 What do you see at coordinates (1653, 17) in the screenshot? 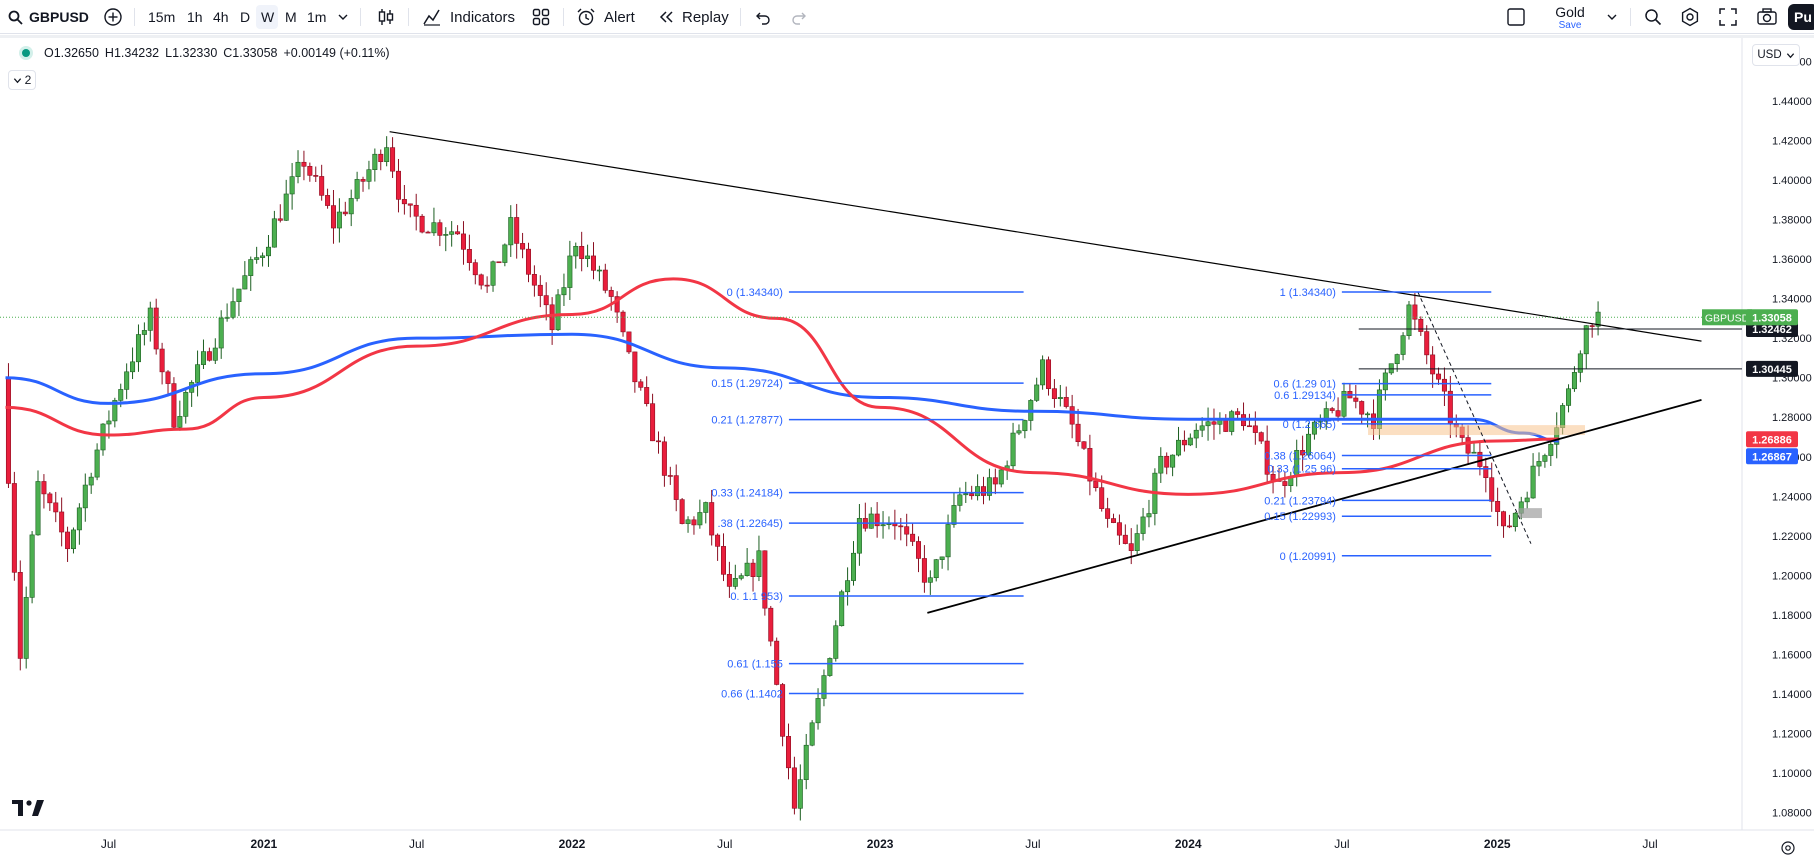
I see `quick-search-button` at bounding box center [1653, 17].